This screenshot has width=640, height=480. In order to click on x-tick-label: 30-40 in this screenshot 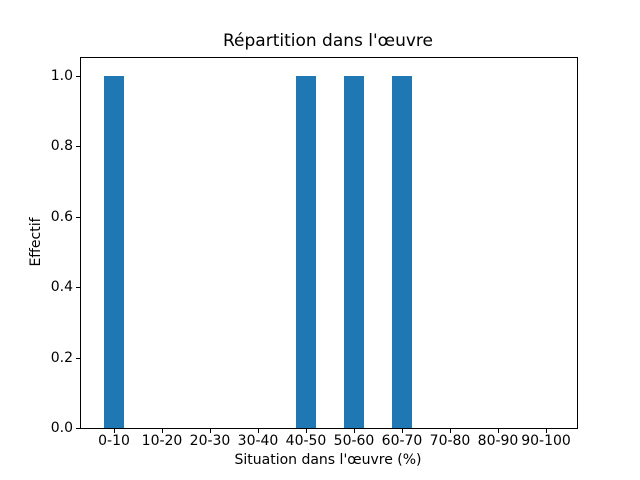, I will do `click(258, 441)`.